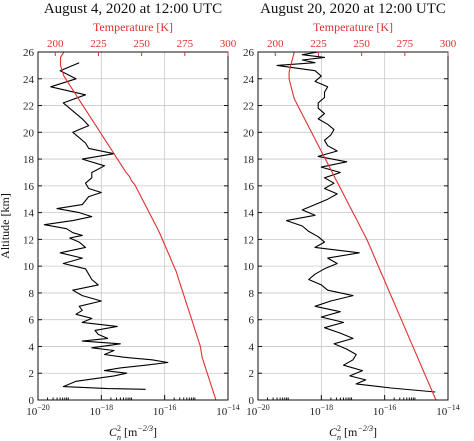  I want to click on chart-title: August 4, 2020 at 12:00 UTC, so click(133, 9).